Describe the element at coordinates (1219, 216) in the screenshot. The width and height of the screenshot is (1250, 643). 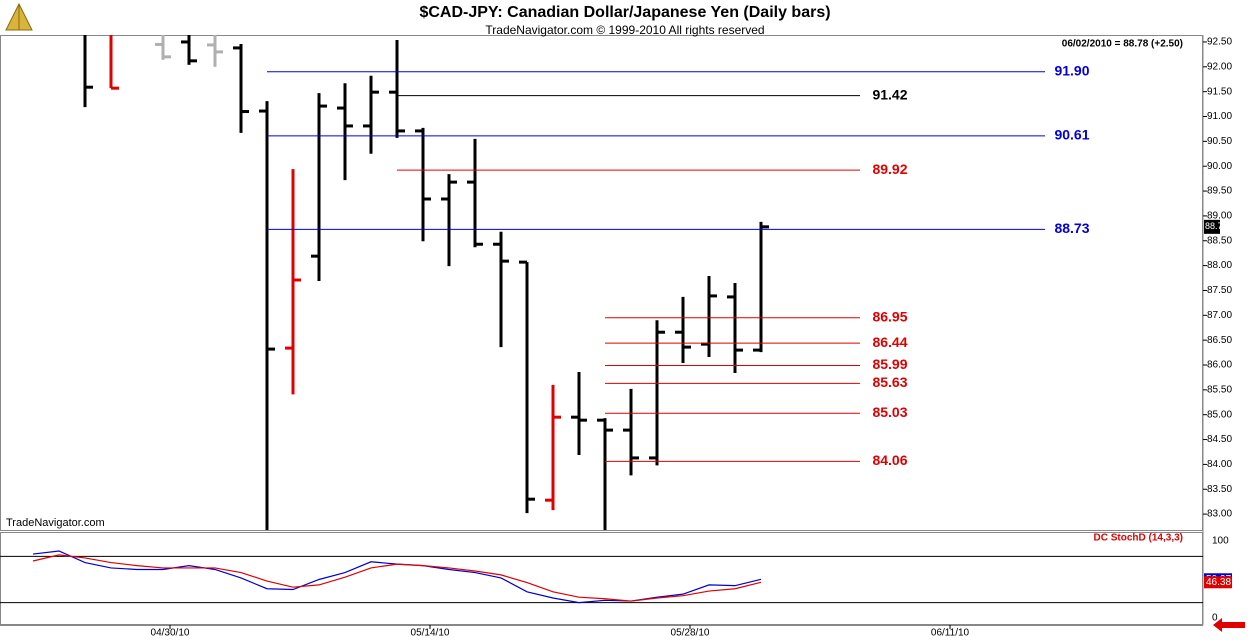
I see `y-tick-label: 89.00` at that location.